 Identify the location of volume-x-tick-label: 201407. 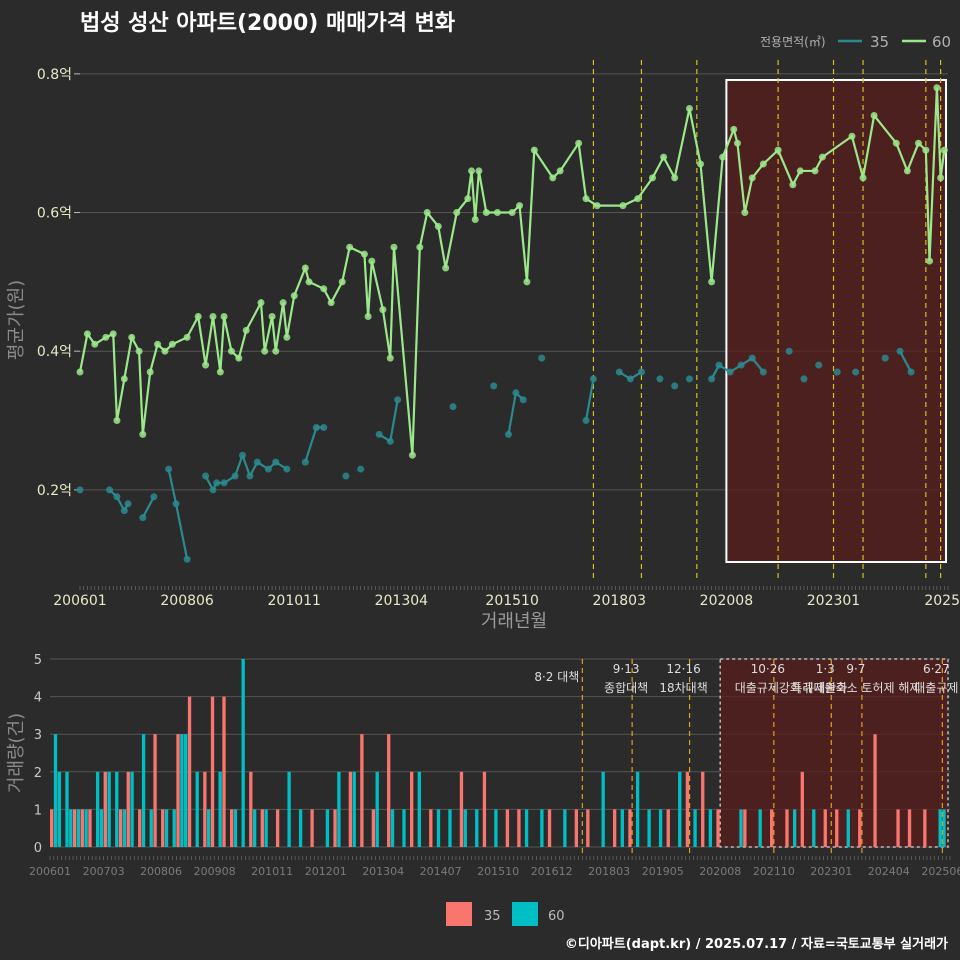
(441, 871).